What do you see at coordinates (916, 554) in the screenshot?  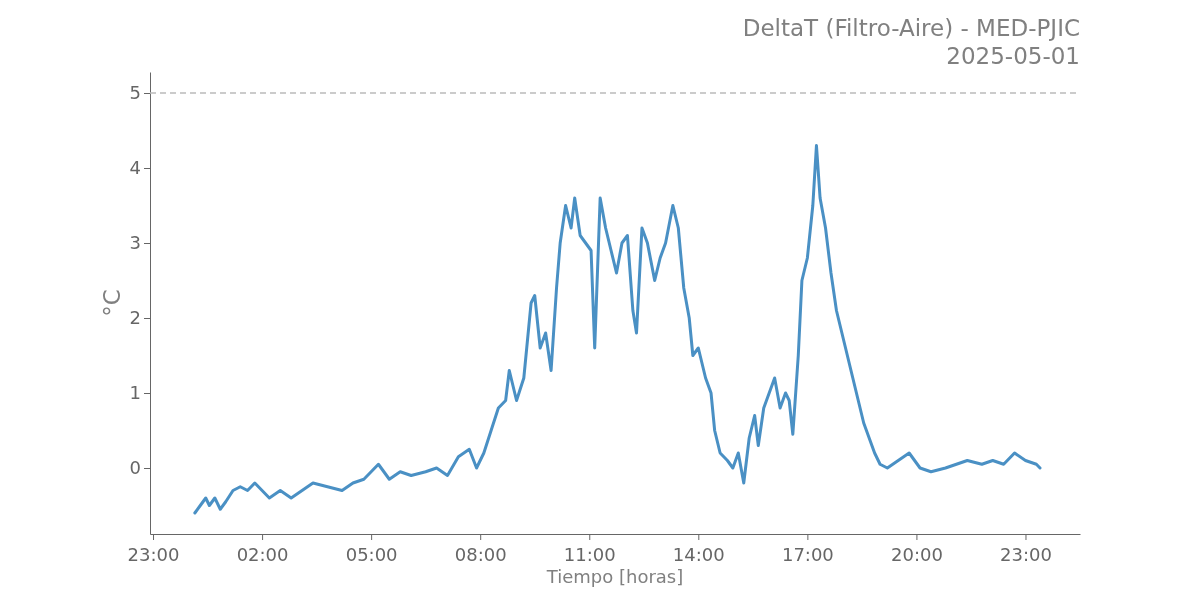 I see `x-tick-label: 20:00` at bounding box center [916, 554].